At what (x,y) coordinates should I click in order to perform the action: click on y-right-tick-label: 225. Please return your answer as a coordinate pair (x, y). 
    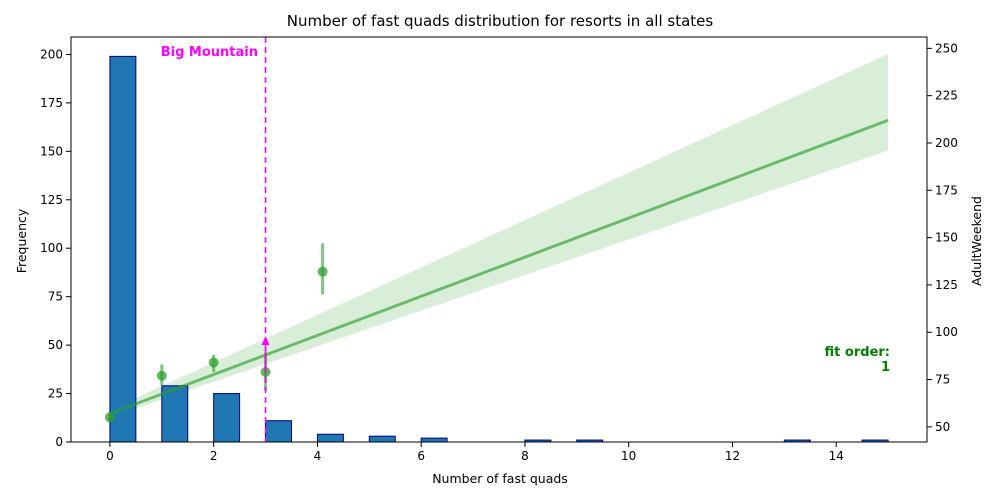
    Looking at the image, I should click on (946, 96).